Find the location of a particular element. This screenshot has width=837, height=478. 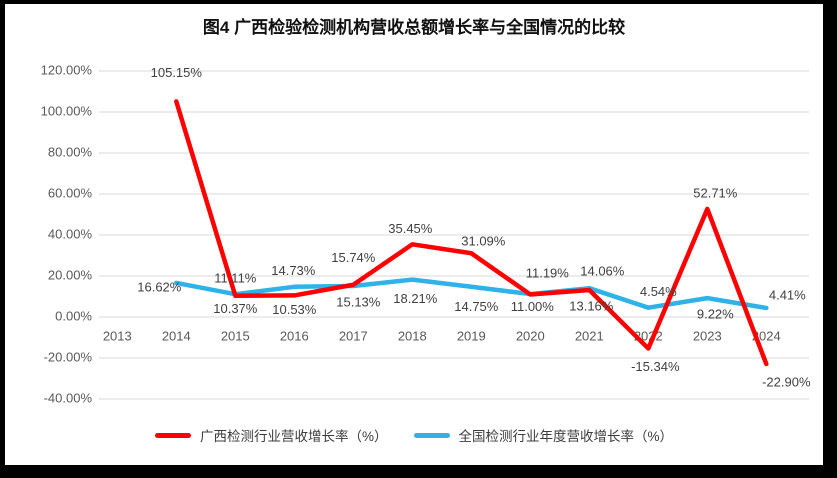

legend-swatch-red-line is located at coordinates (172, 435).